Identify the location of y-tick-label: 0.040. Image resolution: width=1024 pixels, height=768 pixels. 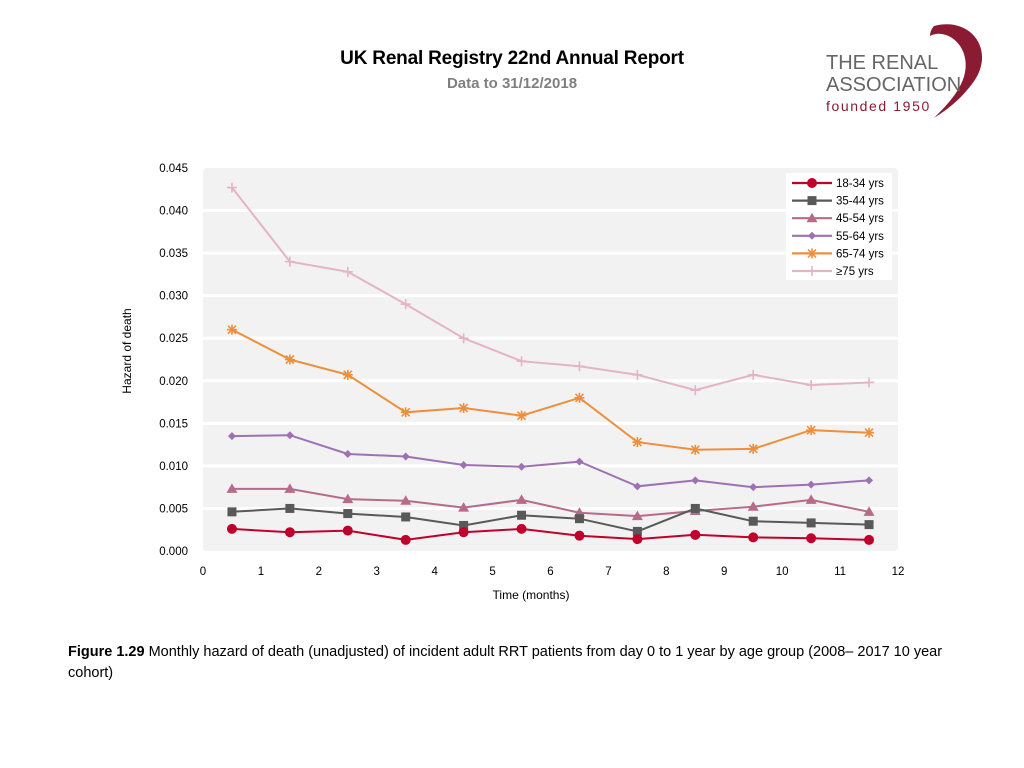
(173, 212).